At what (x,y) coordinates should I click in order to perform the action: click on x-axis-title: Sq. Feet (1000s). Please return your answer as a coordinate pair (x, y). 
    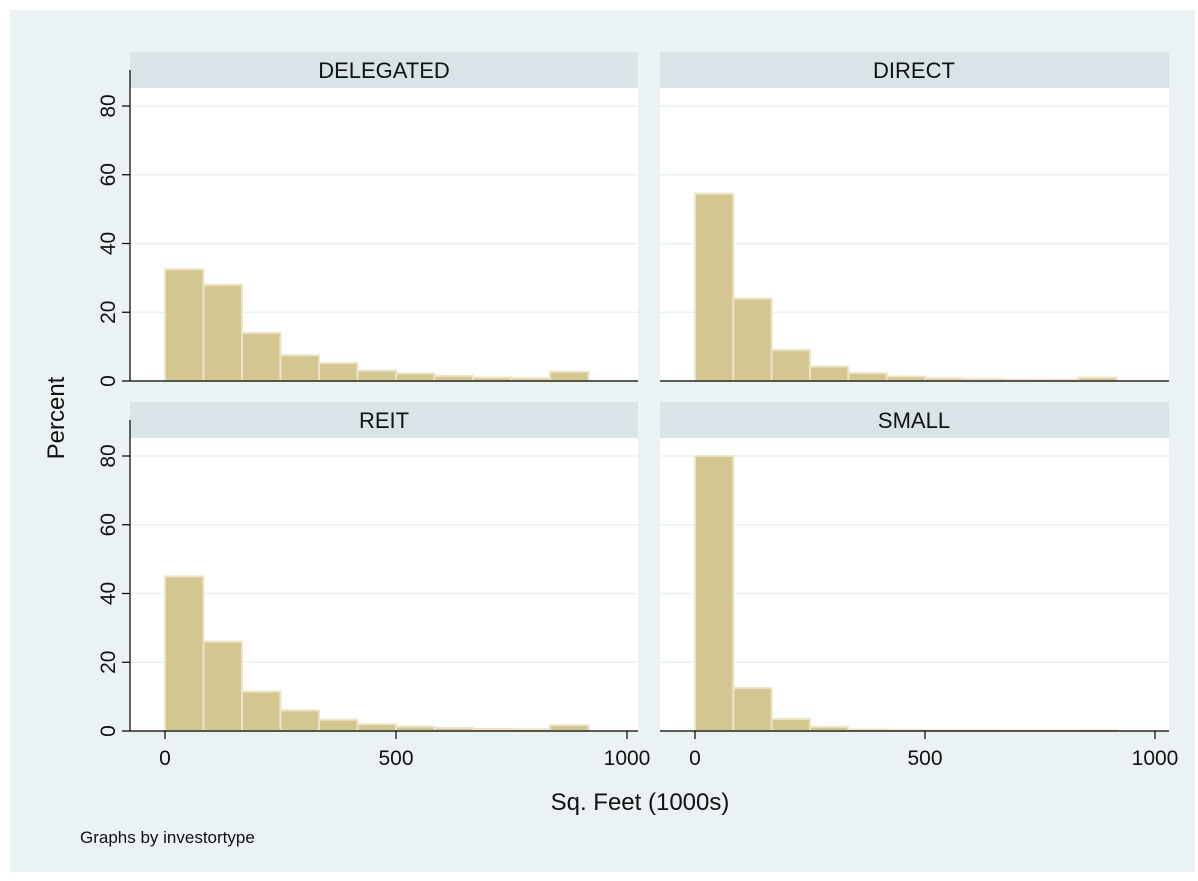
    Looking at the image, I should click on (640, 802).